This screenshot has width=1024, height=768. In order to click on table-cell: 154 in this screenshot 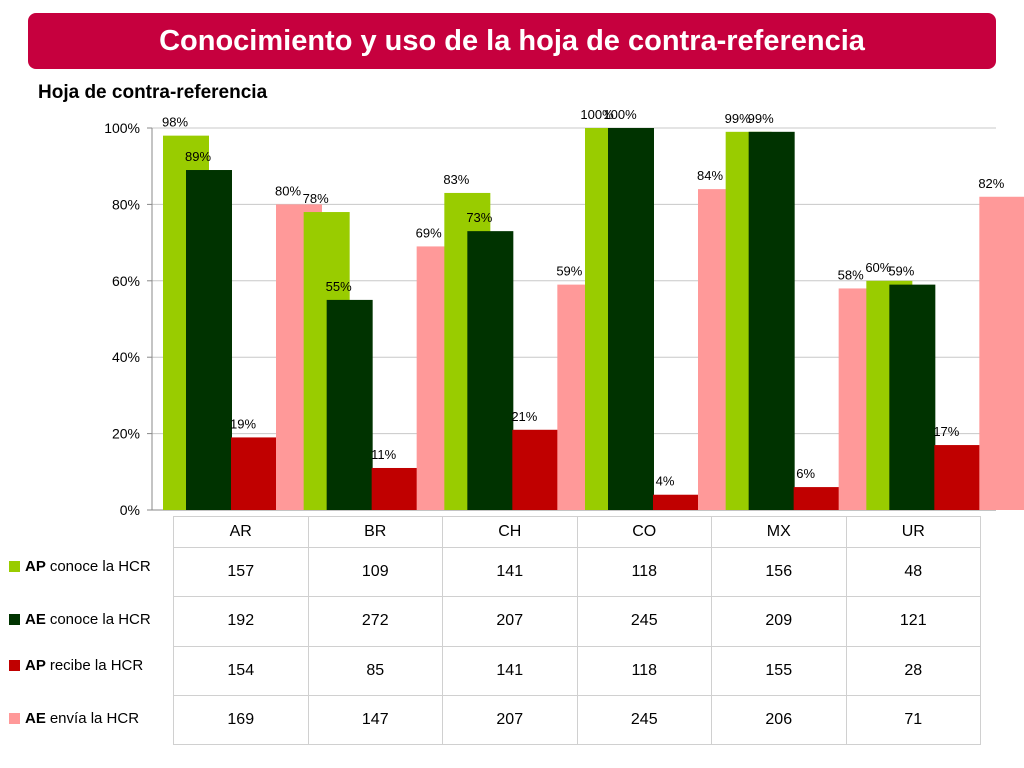, I will do `click(241, 670)`.